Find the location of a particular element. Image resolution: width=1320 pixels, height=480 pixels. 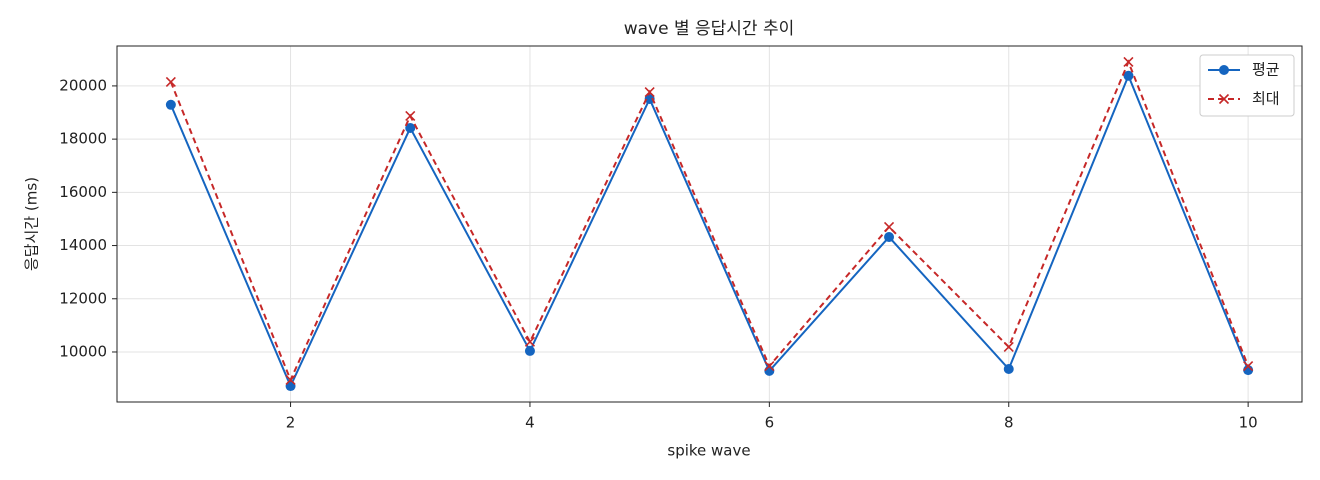

y-tick-label: 14000 is located at coordinates (83, 245).